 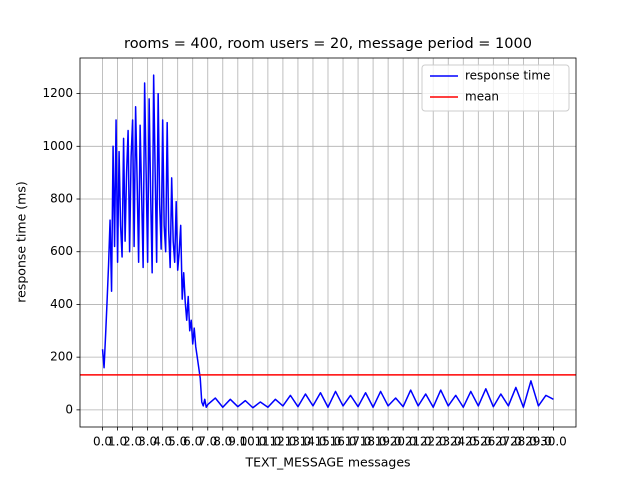 I want to click on x-tick-label: 8.0, so click(x=222, y=442).